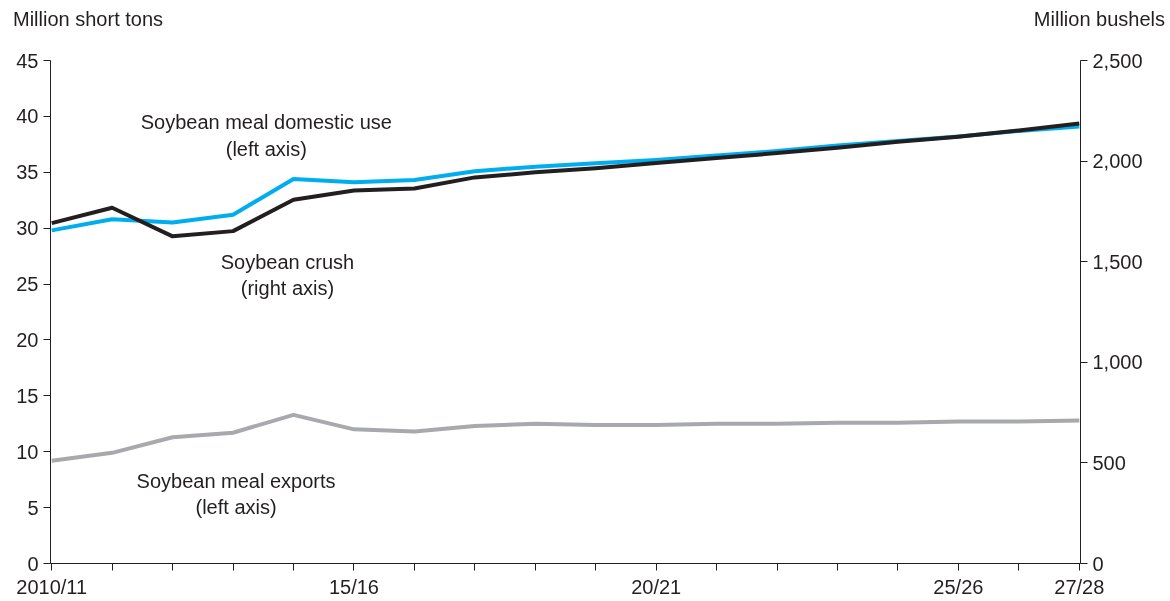 This screenshot has height=601, width=1170. What do you see at coordinates (27, 284) in the screenshot?
I see `y-tick-label: 25` at bounding box center [27, 284].